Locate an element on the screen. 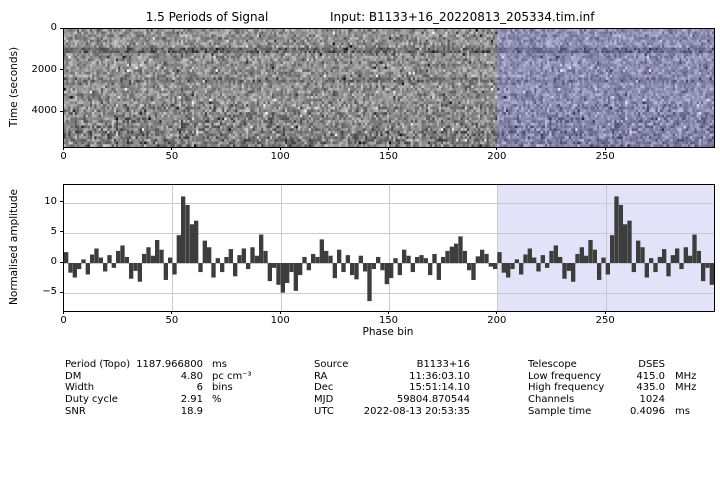  parameter-value: 1024 is located at coordinates (652, 400).